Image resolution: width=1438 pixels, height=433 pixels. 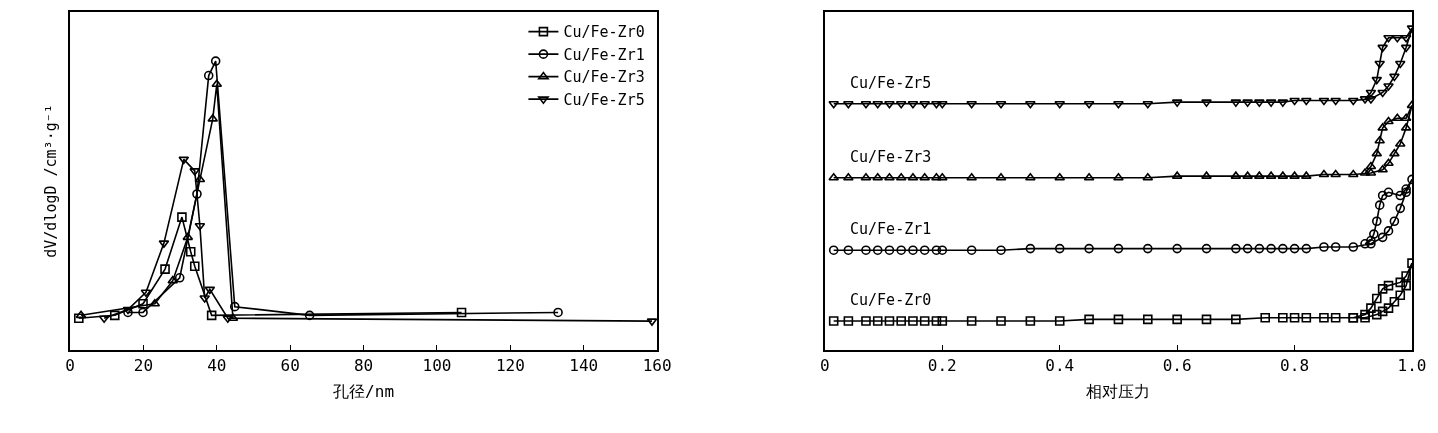 I want to click on x-tick-label: 120, so click(x=510, y=365).